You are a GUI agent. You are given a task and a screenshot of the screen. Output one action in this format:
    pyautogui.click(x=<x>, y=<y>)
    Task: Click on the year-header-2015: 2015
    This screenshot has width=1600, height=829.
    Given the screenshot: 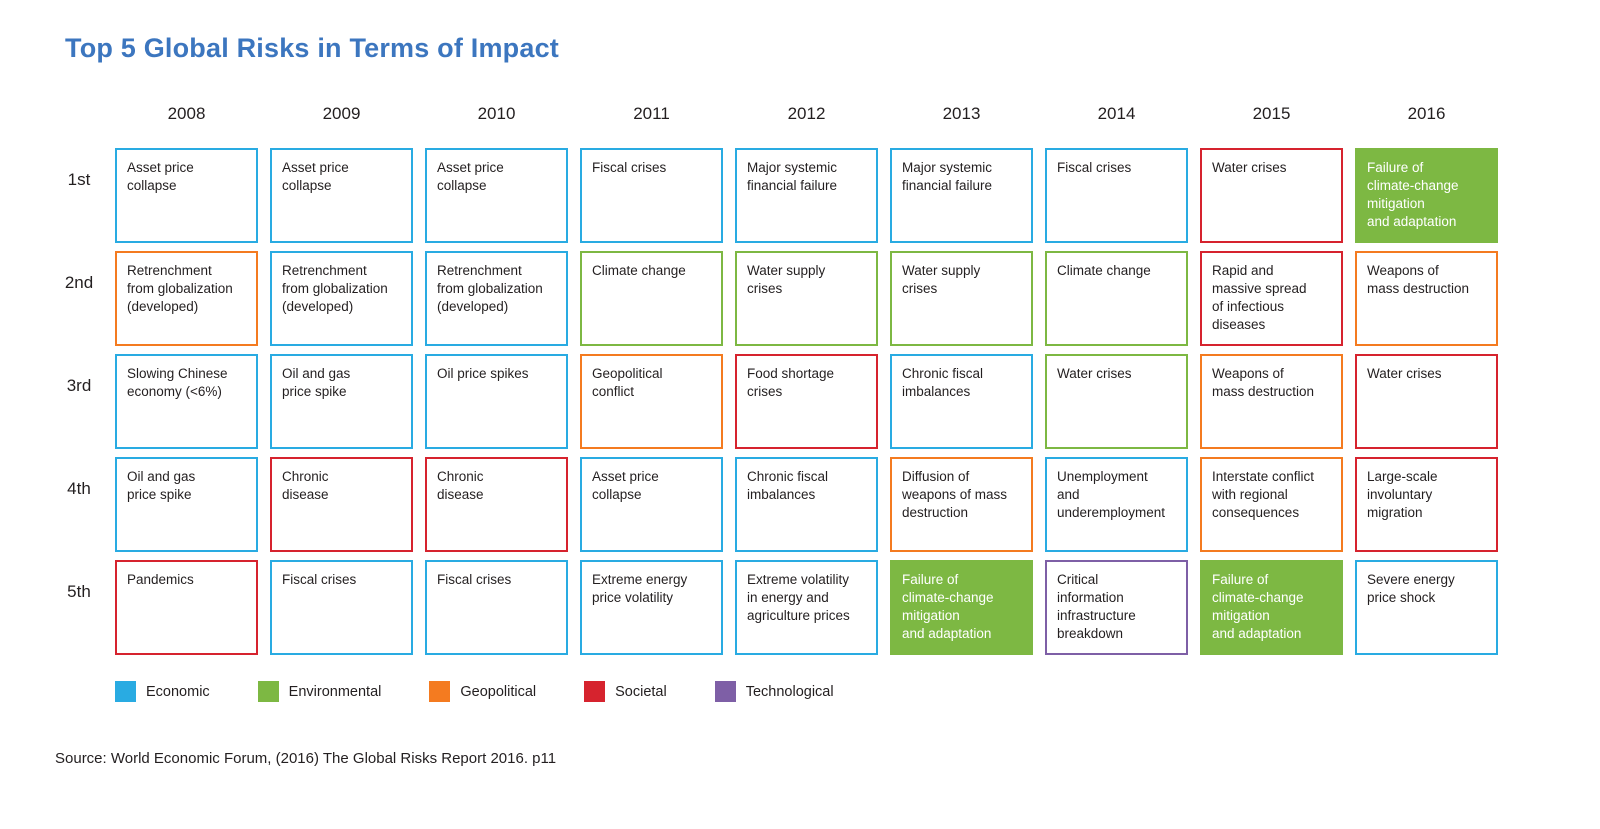 What is the action you would take?
    pyautogui.click(x=1271, y=113)
    